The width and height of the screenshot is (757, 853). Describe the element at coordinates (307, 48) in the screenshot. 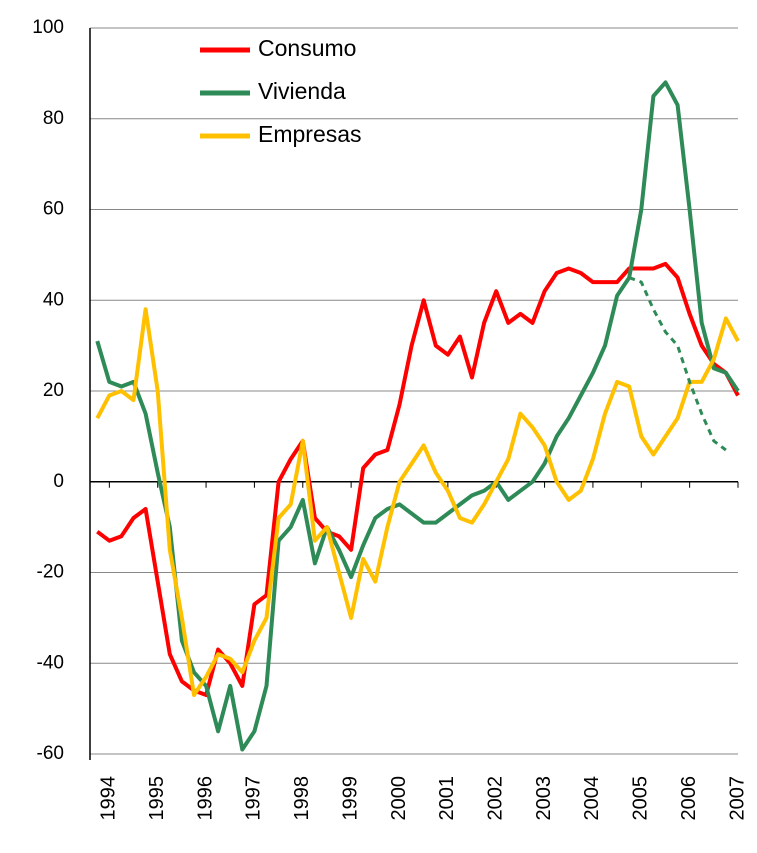

I see `legend-label: Consumo` at that location.